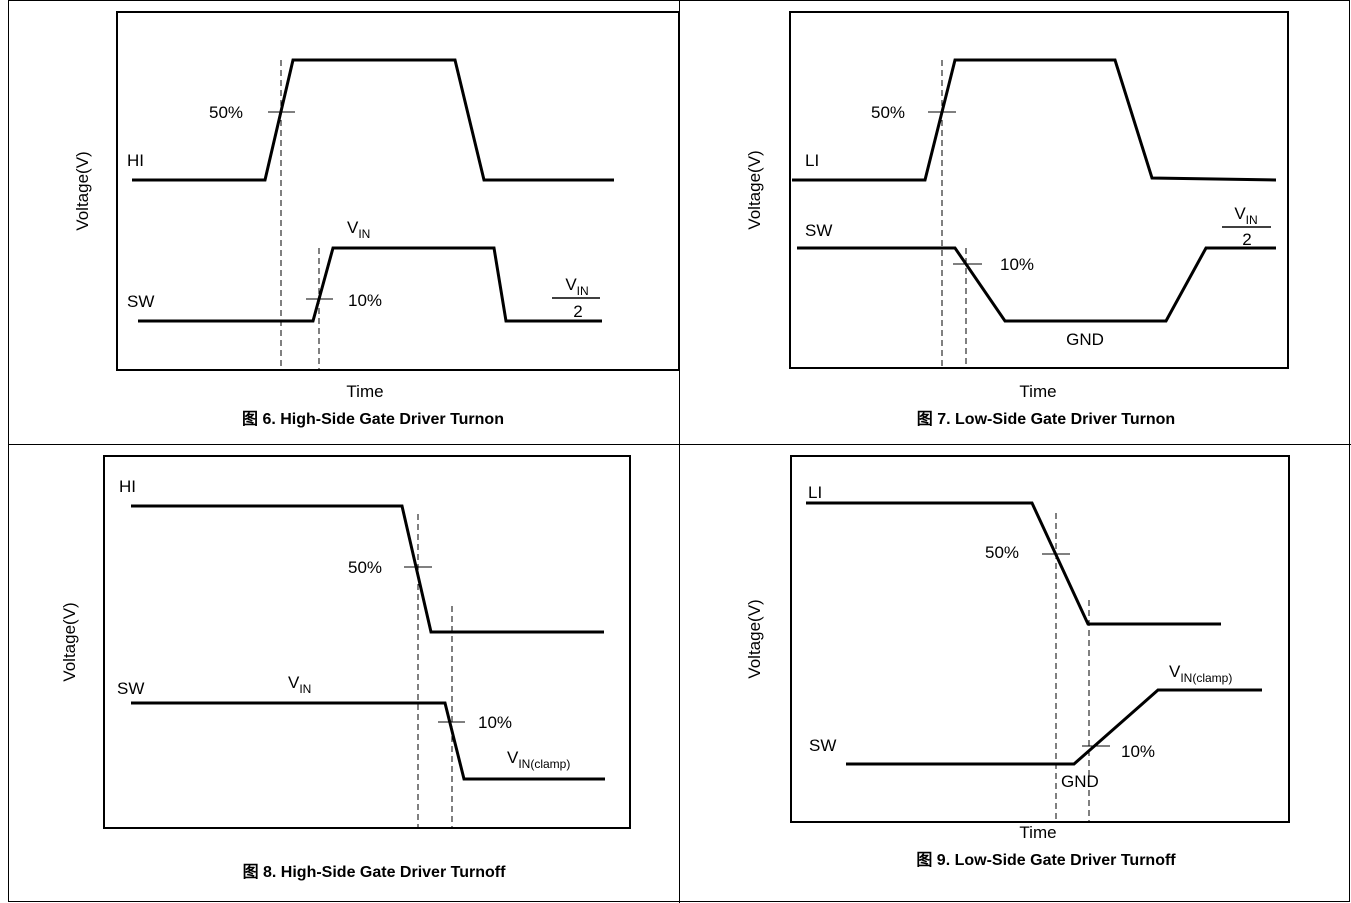  Describe the element at coordinates (1046, 419) in the screenshot. I see `fig7-caption: 图 7. Low-Side Gate Driver Turnon` at that location.